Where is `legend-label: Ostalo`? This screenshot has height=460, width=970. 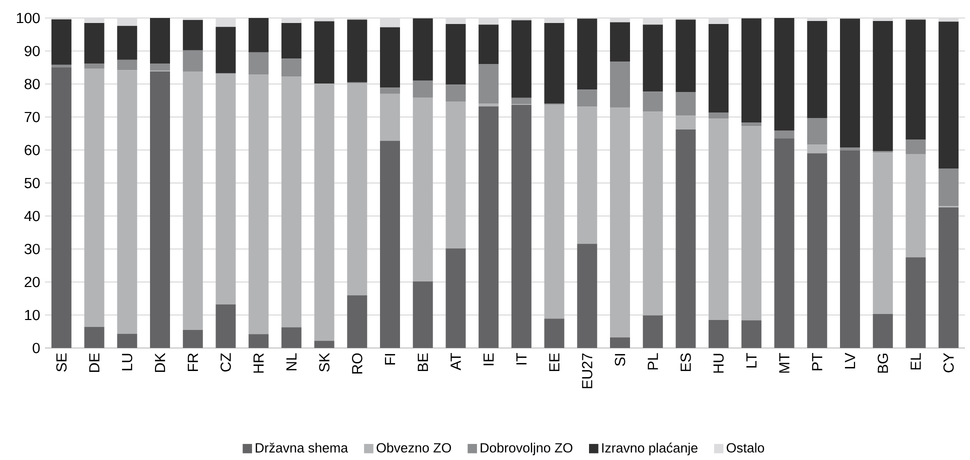 legend-label: Ostalo is located at coordinates (745, 447).